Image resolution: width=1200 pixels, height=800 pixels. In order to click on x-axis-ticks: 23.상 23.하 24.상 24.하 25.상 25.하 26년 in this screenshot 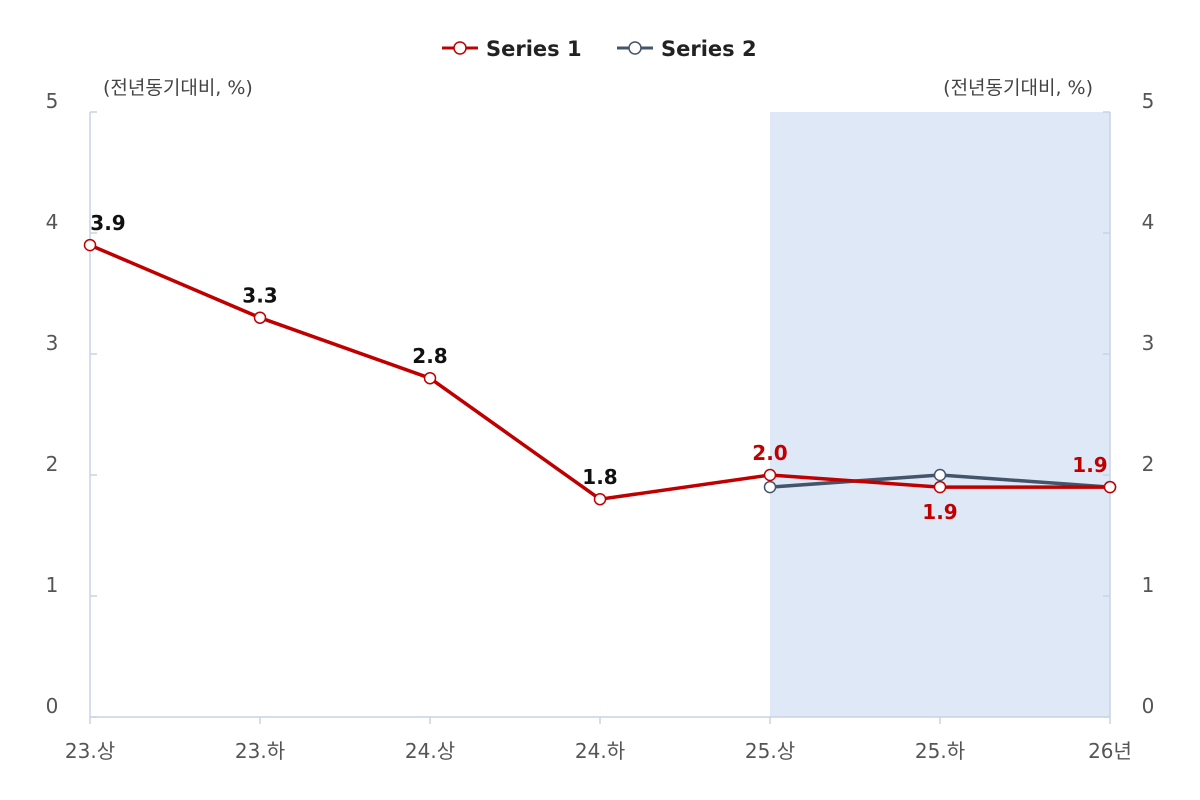, I will do `click(598, 740)`.